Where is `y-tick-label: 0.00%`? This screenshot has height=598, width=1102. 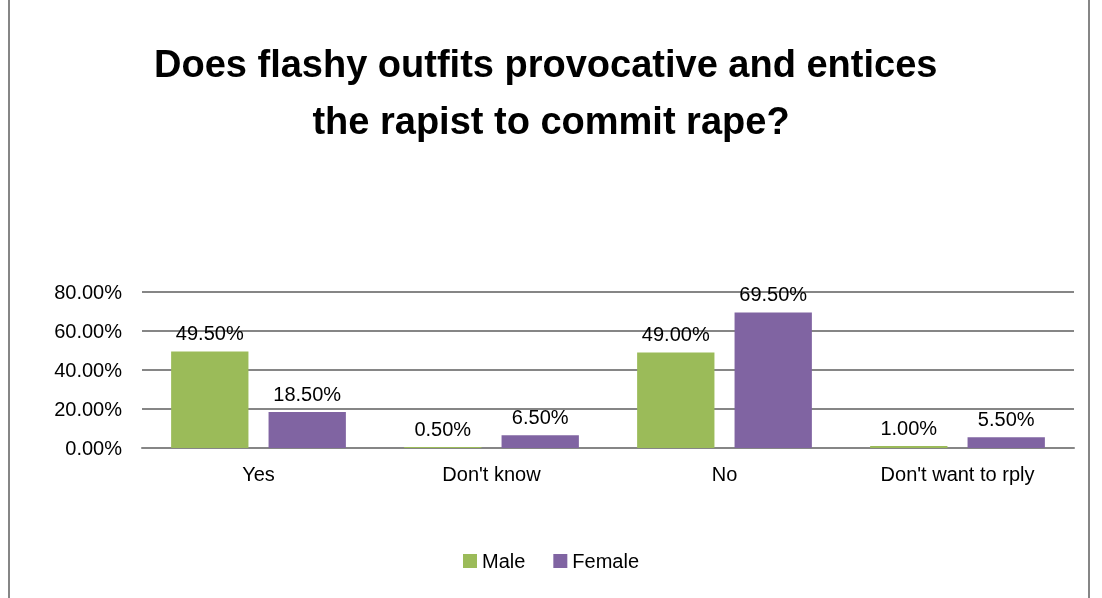 y-tick-label: 0.00% is located at coordinates (94, 448).